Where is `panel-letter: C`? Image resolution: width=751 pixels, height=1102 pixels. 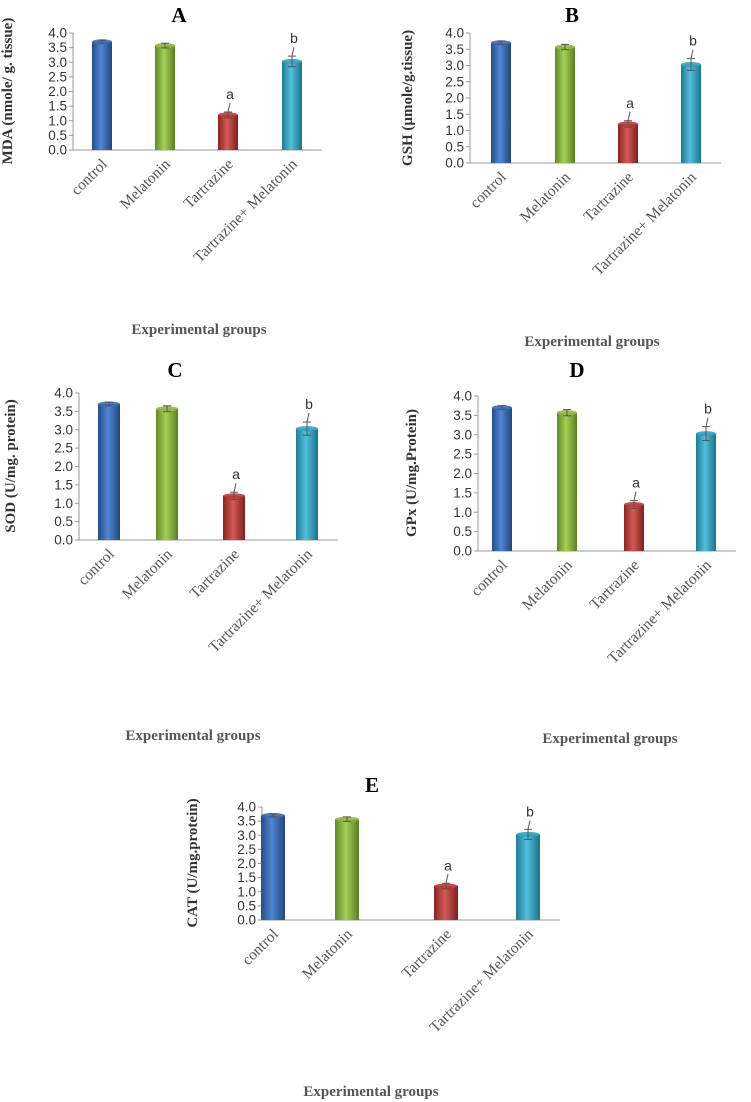
panel-letter: C is located at coordinates (174, 370).